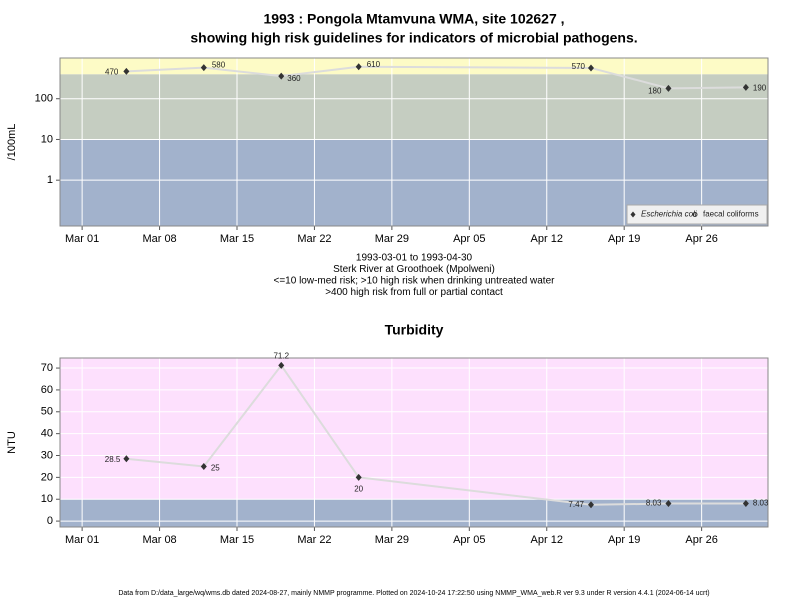 The height and width of the screenshot is (600, 800). I want to click on value-label: 71.2, so click(281, 356).